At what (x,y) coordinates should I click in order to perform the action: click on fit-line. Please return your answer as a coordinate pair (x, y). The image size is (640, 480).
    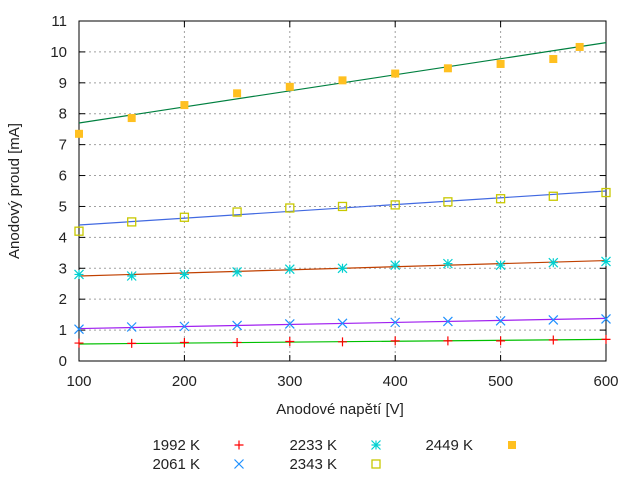
    Looking at the image, I should click on (342, 208).